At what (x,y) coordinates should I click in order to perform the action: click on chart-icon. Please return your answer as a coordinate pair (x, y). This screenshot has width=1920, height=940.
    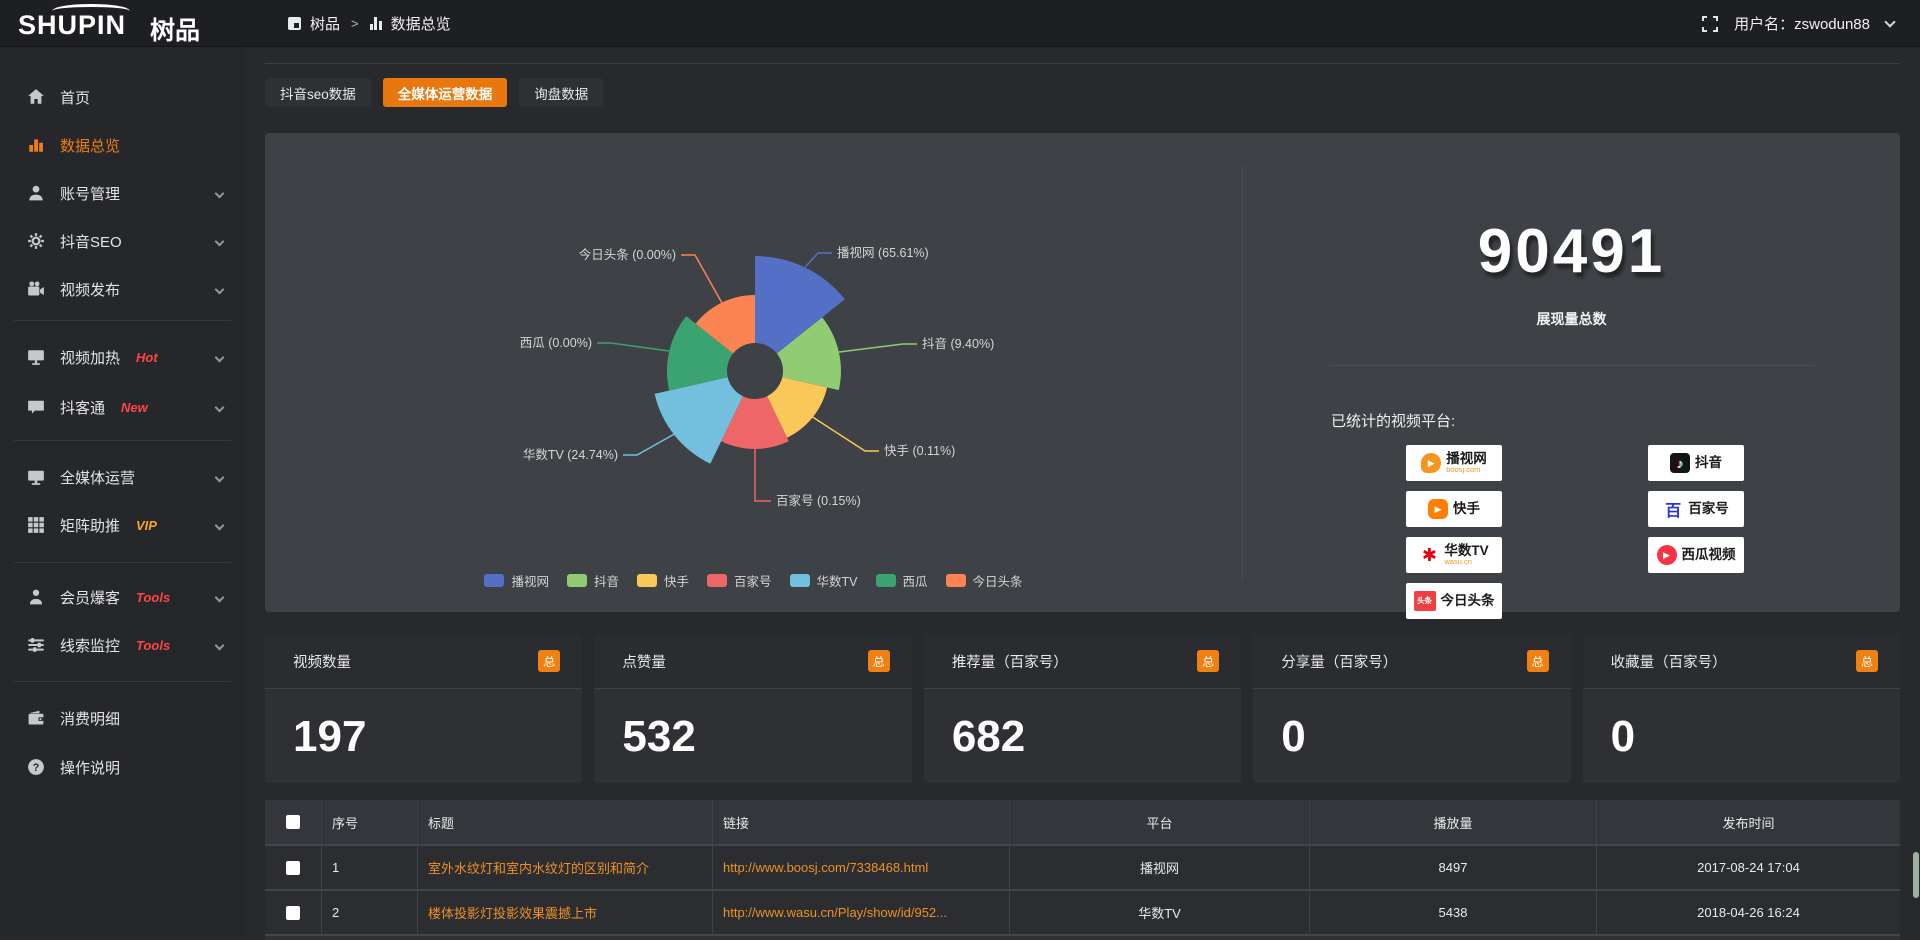
    Looking at the image, I should click on (36, 145).